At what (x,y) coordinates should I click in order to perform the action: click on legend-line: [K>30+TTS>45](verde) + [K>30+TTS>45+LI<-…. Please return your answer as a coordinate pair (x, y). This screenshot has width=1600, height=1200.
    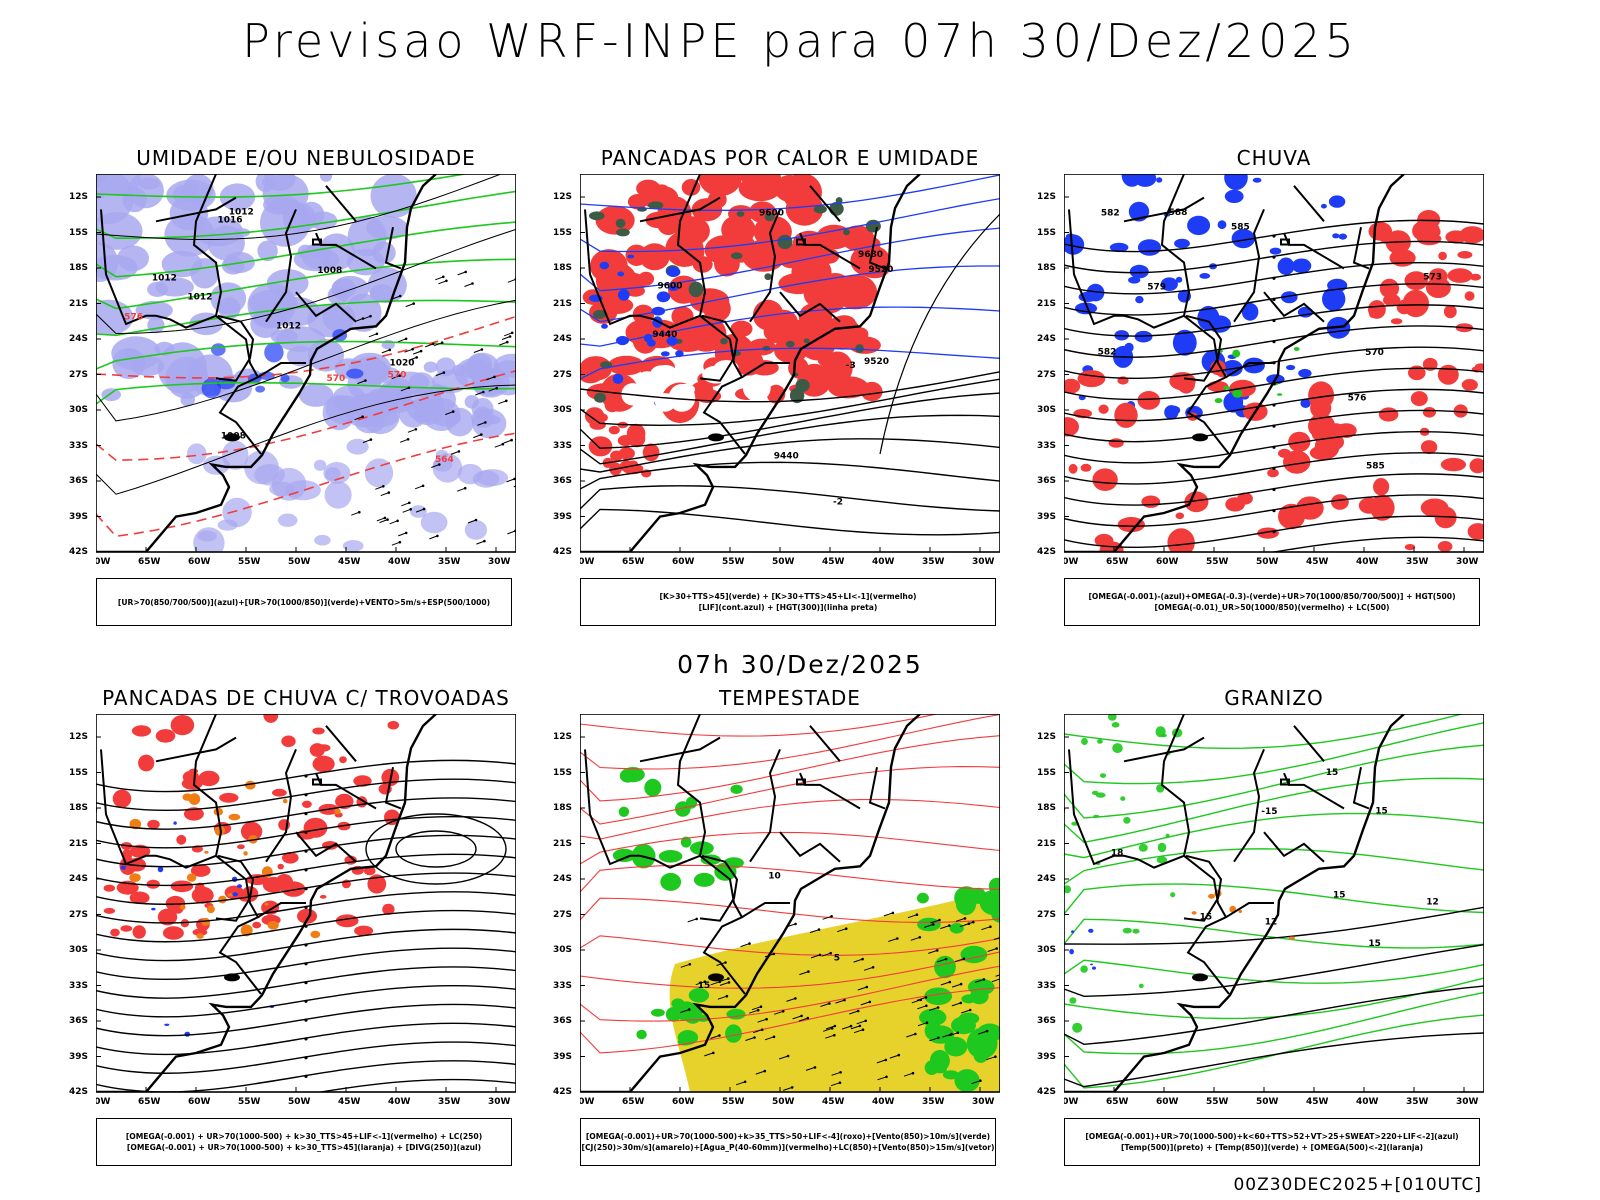
    Looking at the image, I should click on (788, 596).